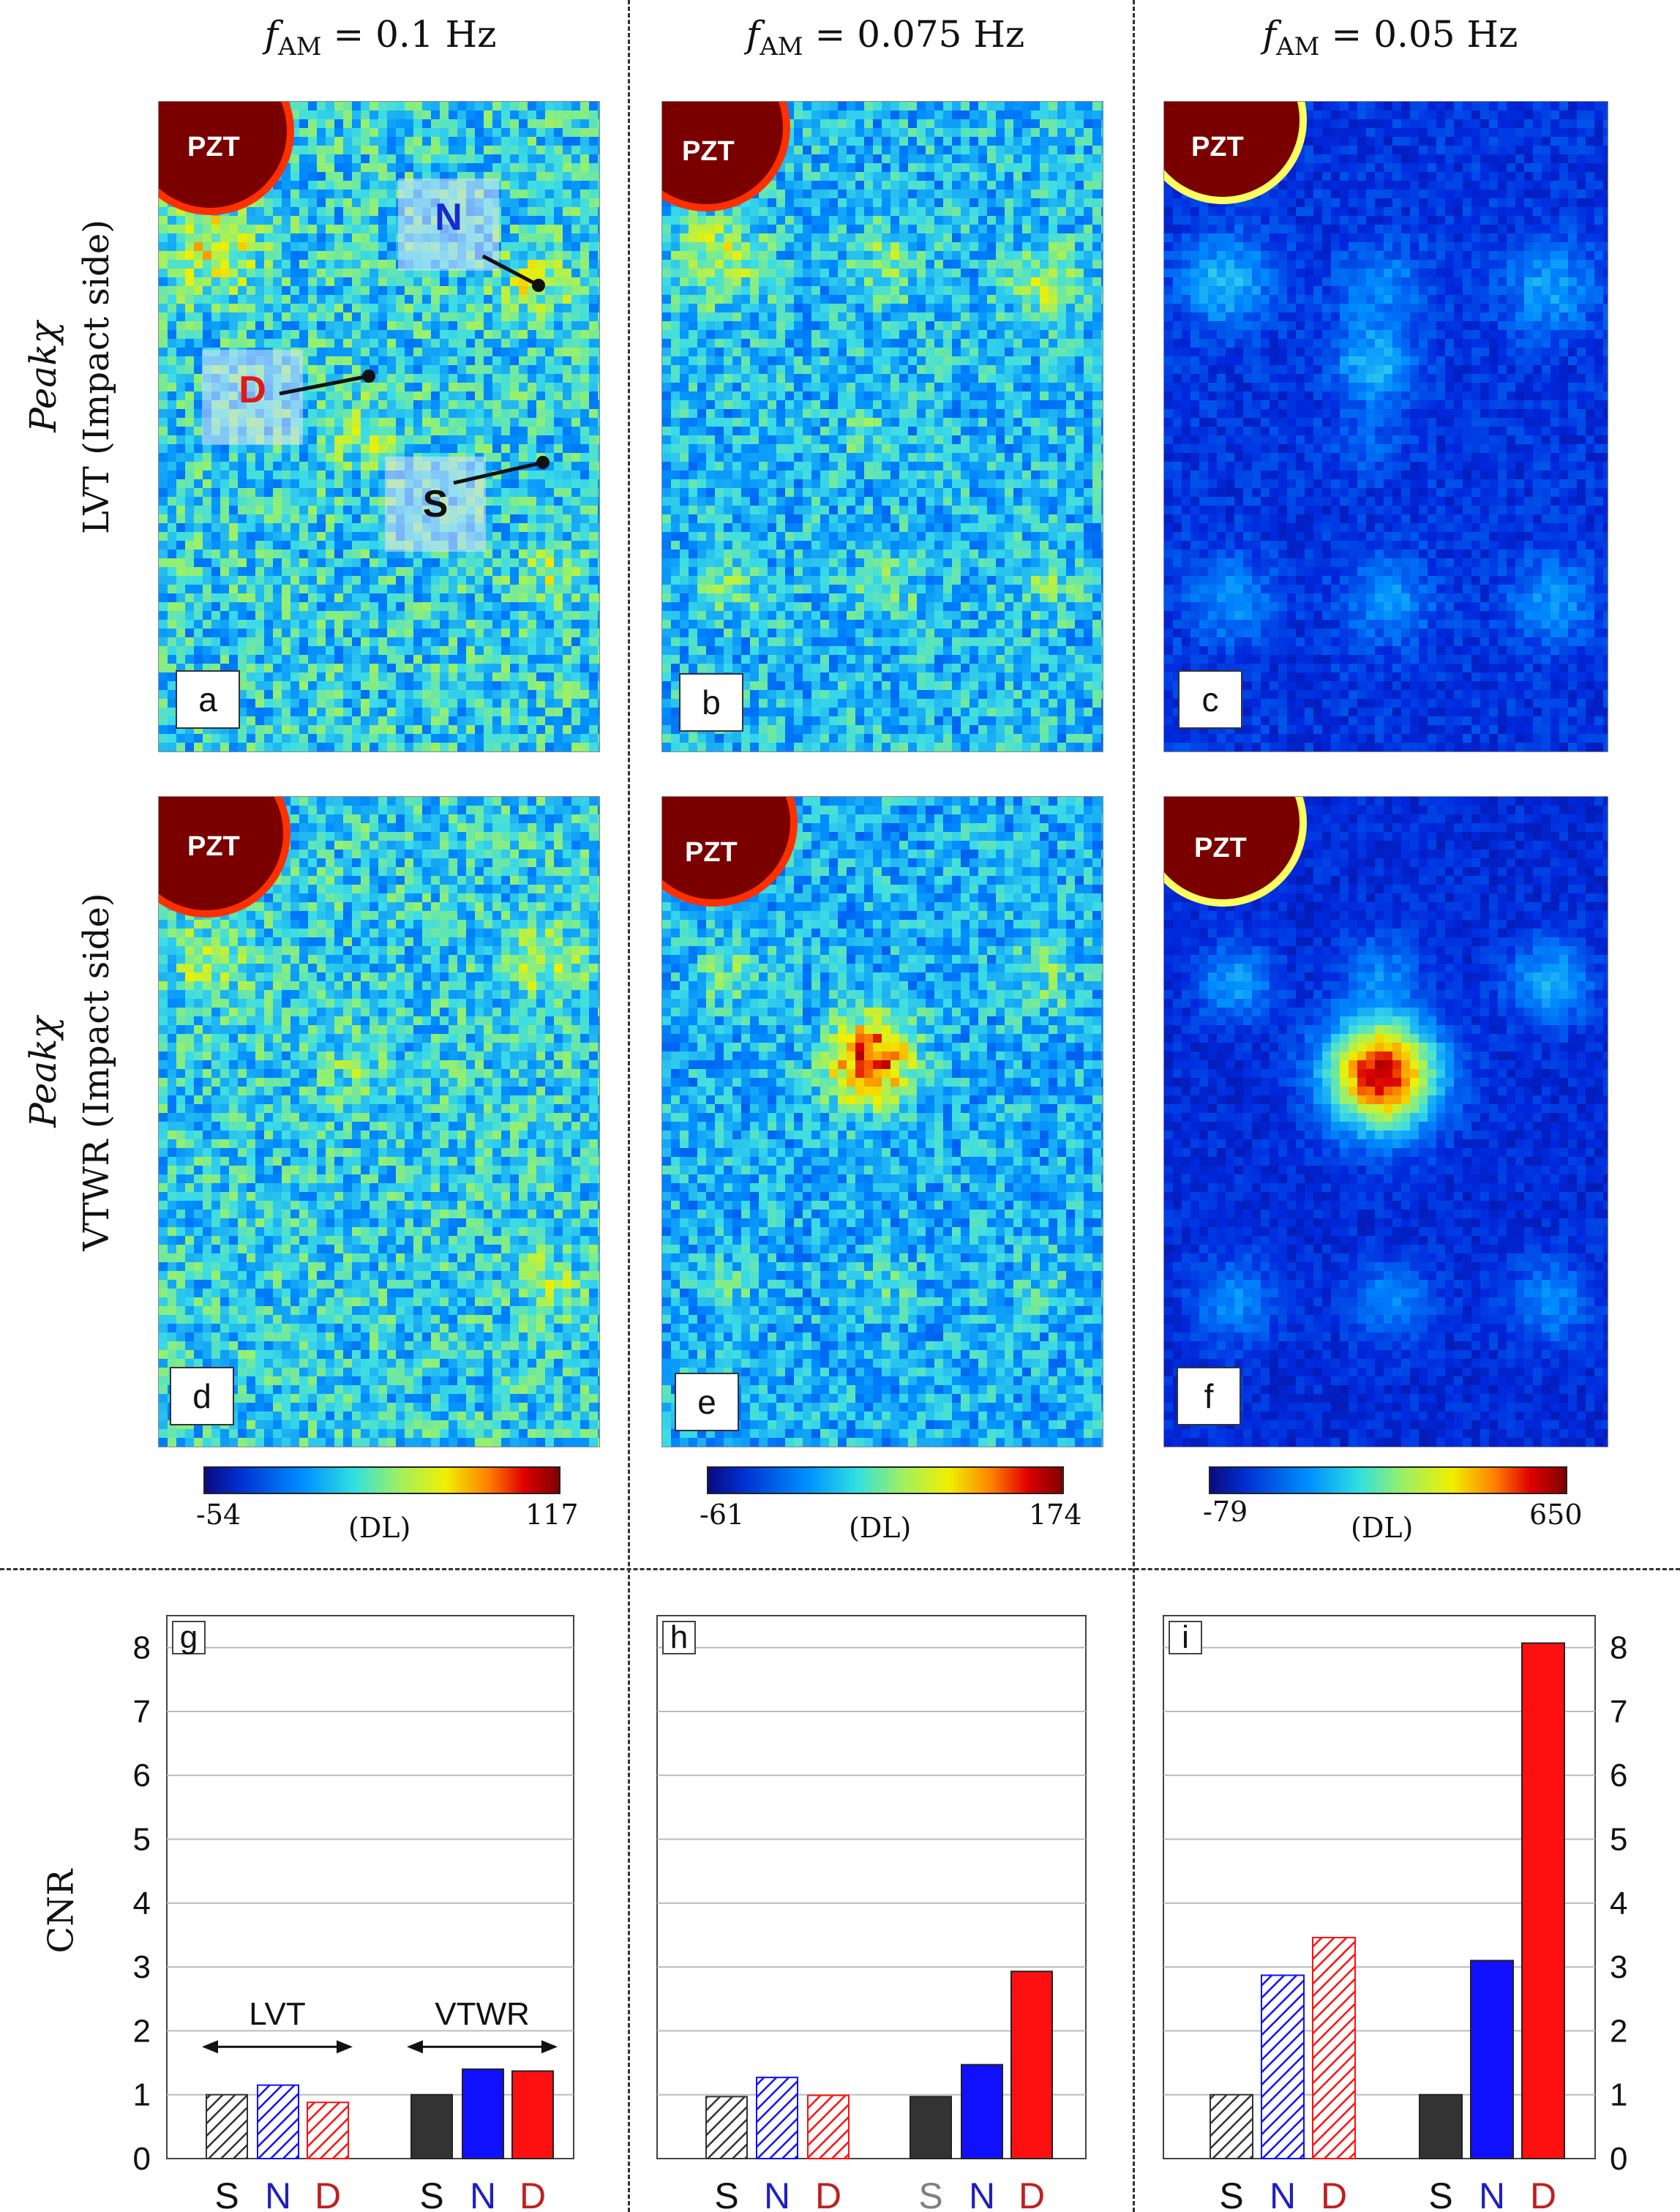 The width and height of the screenshot is (1680, 2212). Describe the element at coordinates (208, 699) in the screenshot. I see `panel-letter-a: a` at that location.